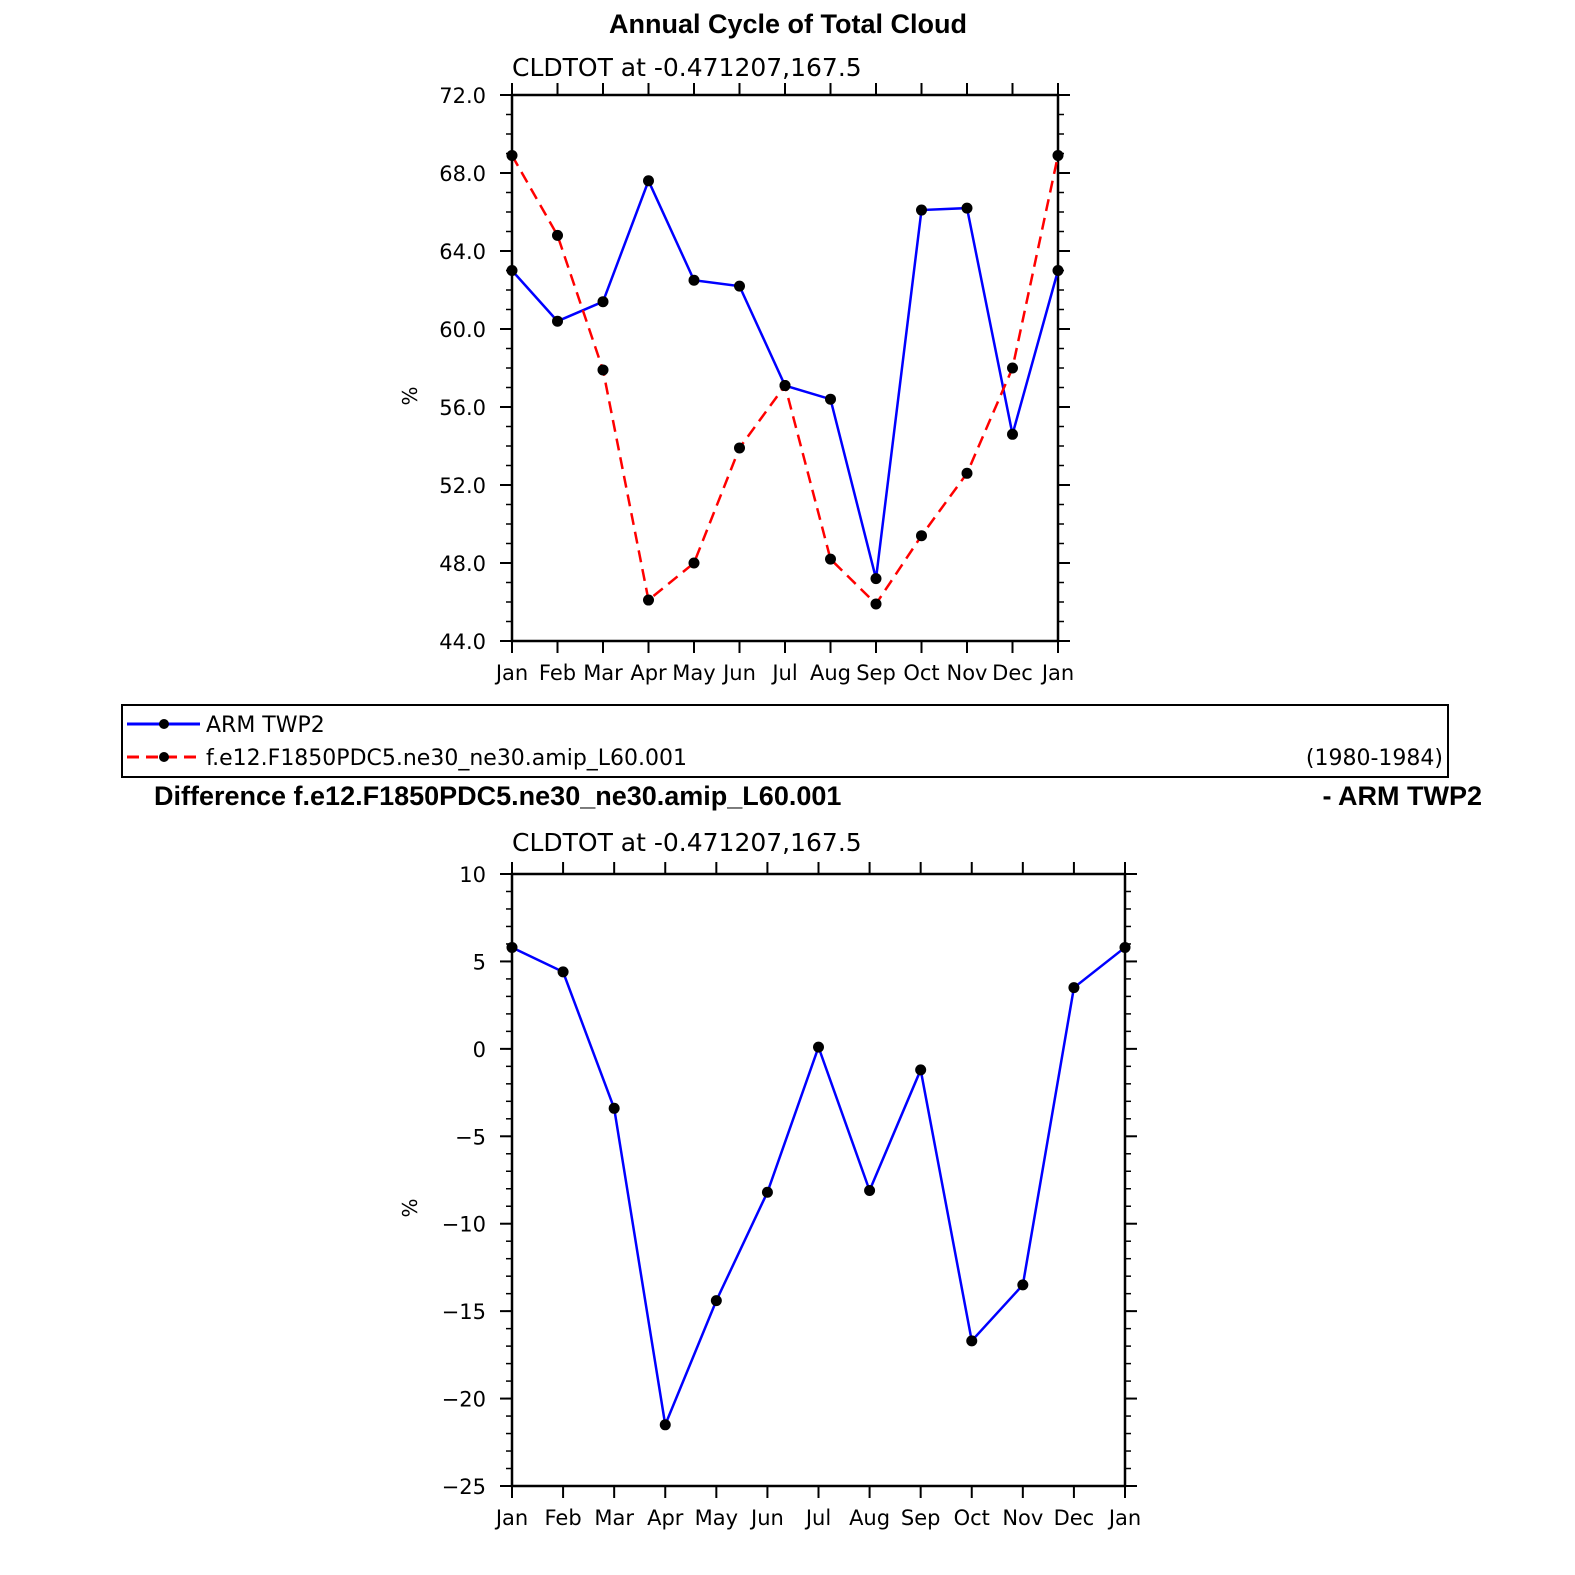 The width and height of the screenshot is (1575, 1575). Describe the element at coordinates (464, 1400) in the screenshot. I see `chart2-ytick-label: −20` at that location.